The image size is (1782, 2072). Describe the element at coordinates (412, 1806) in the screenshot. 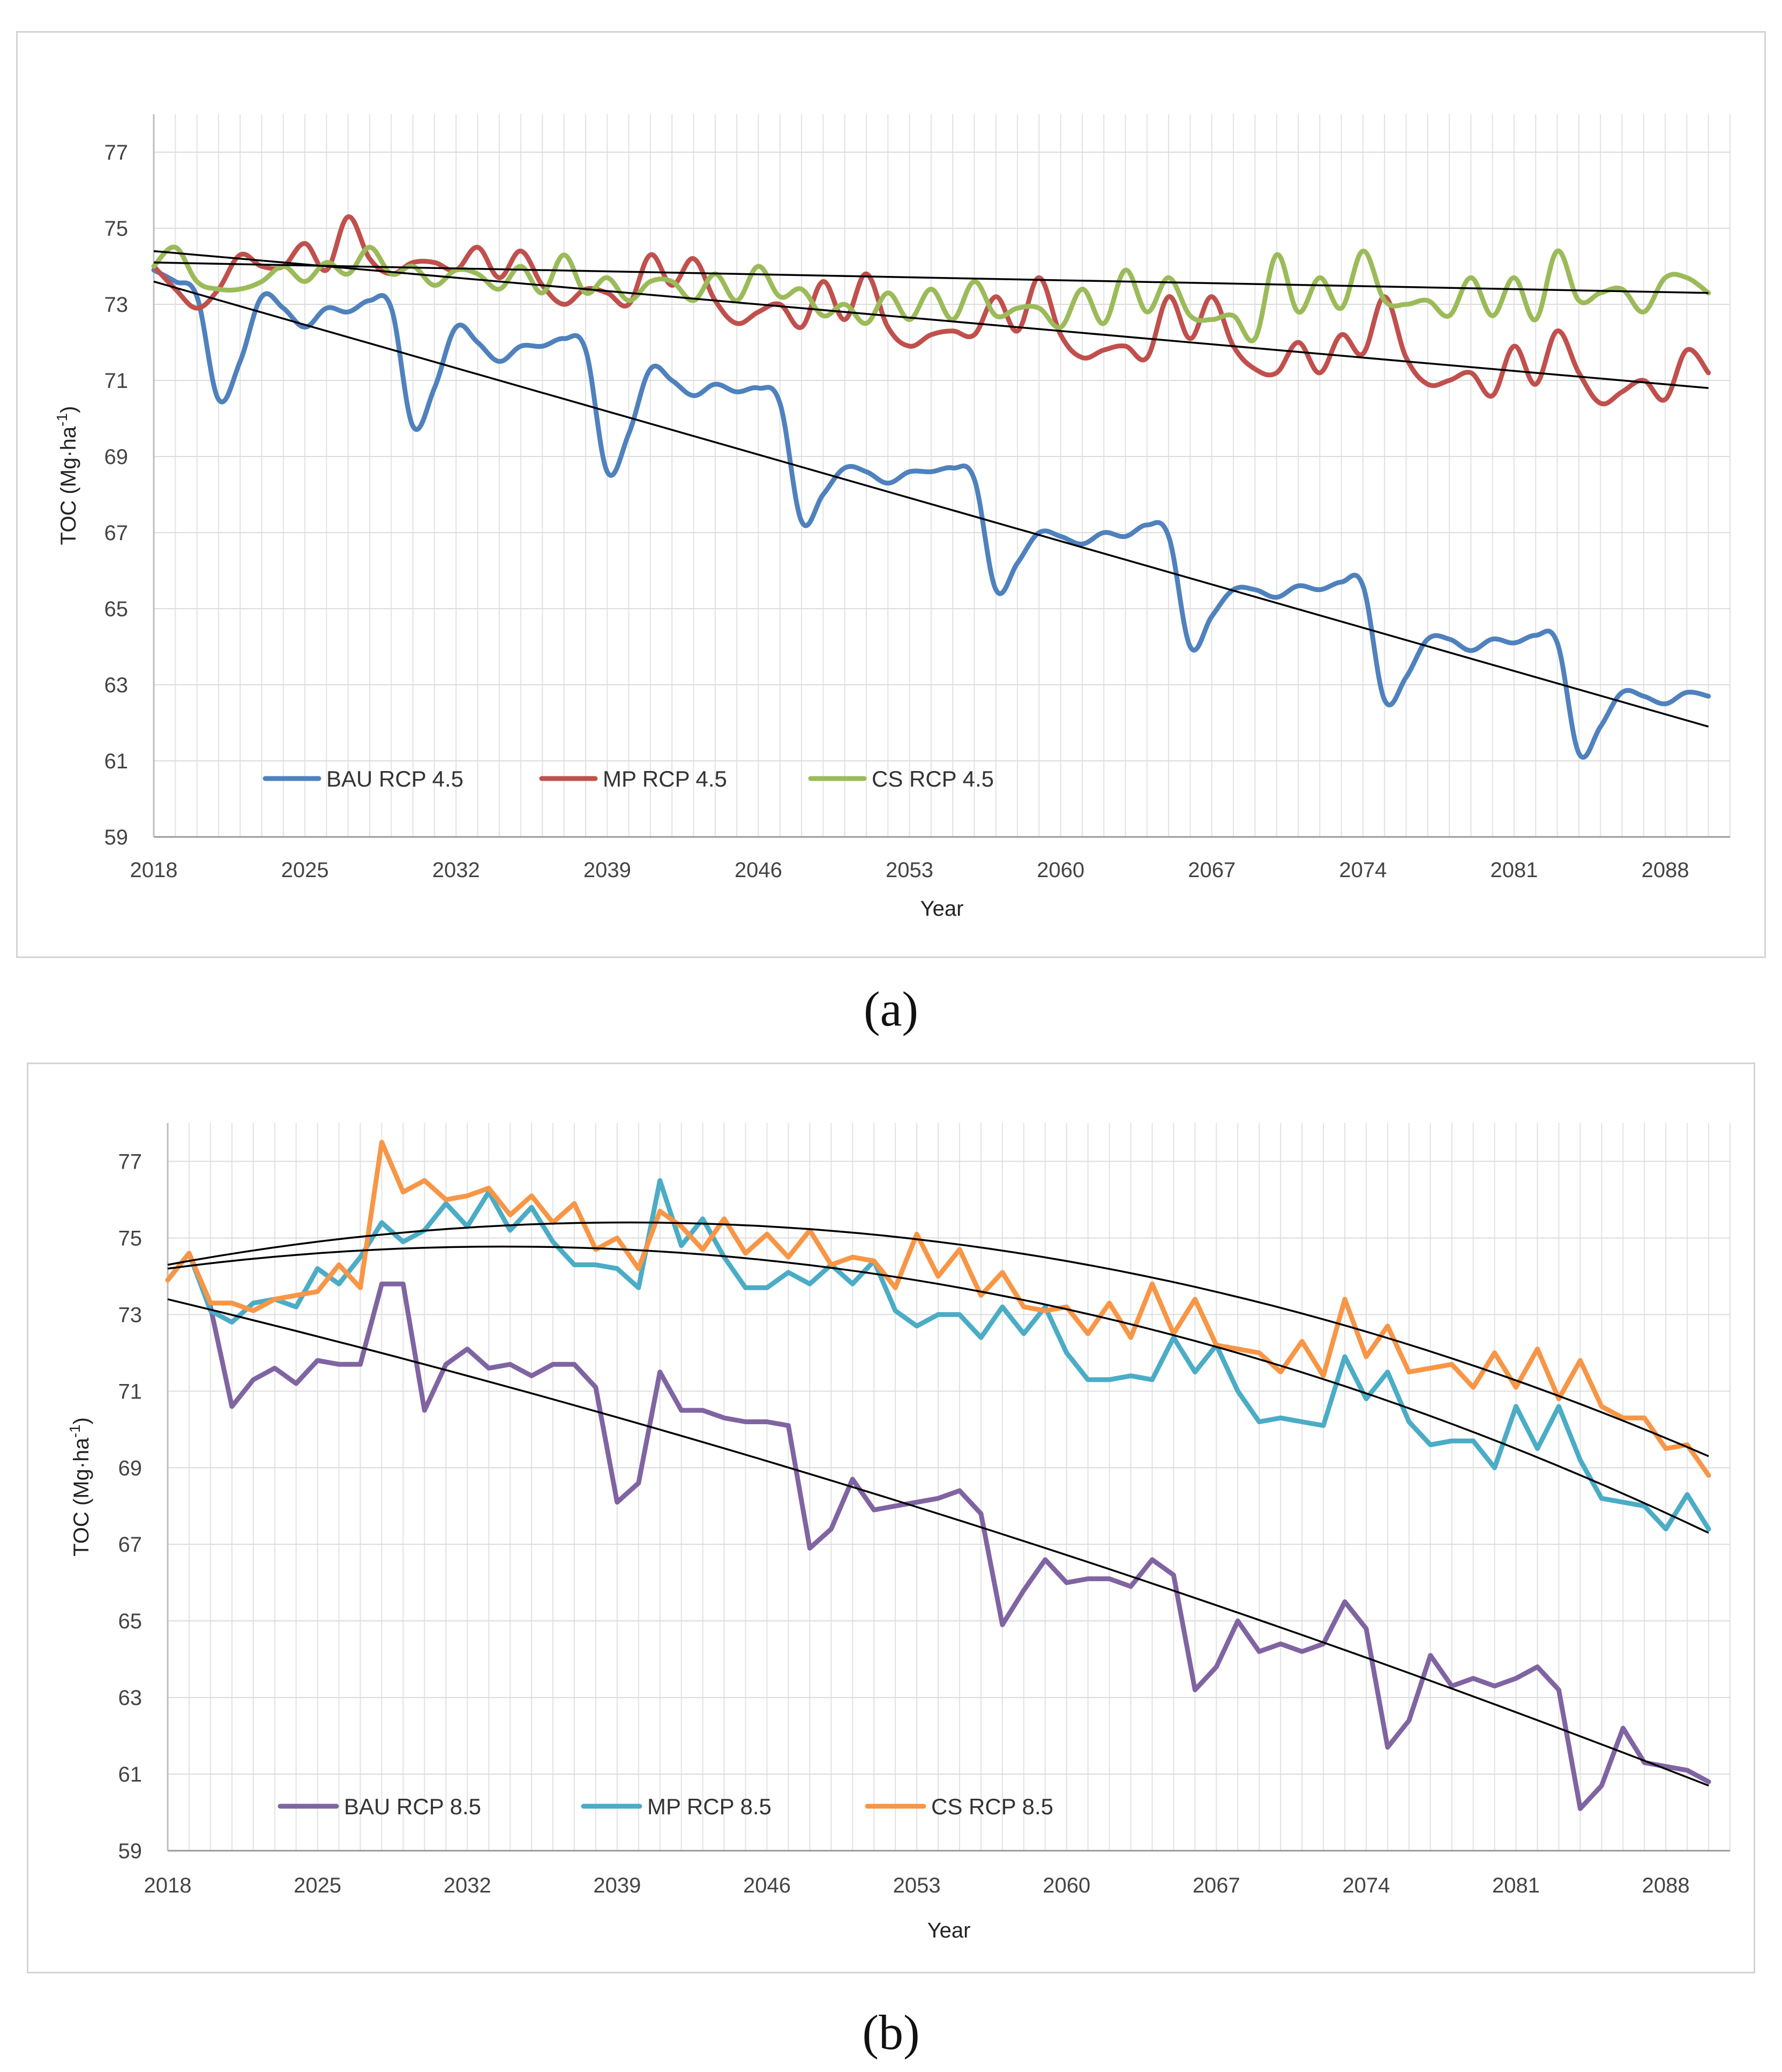

I see `chart-b-legend-label-1: BAU RCP 8.5` at that location.